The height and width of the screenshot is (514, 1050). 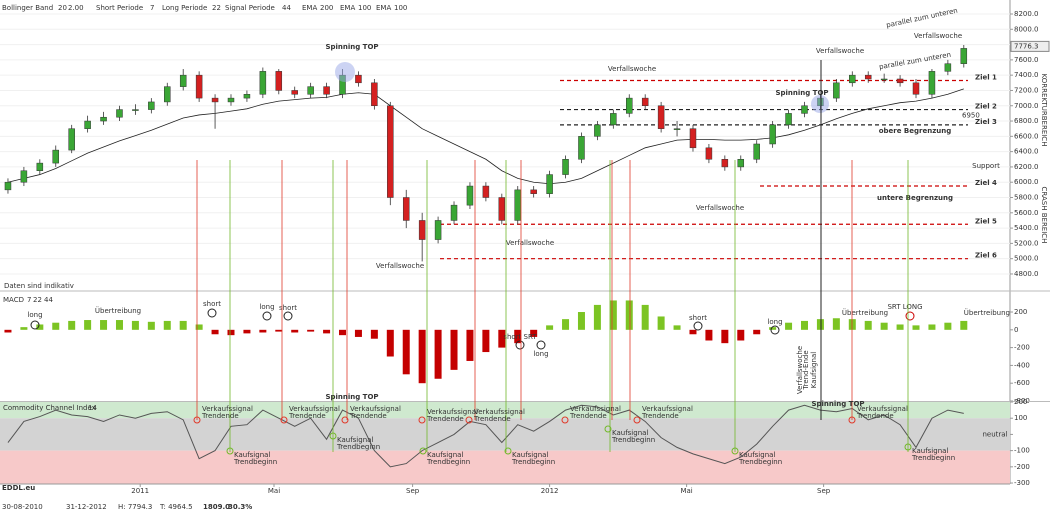 What do you see at coordinates (1022, 383) in the screenshot?
I see `y-tick-label: -600` at bounding box center [1022, 383].